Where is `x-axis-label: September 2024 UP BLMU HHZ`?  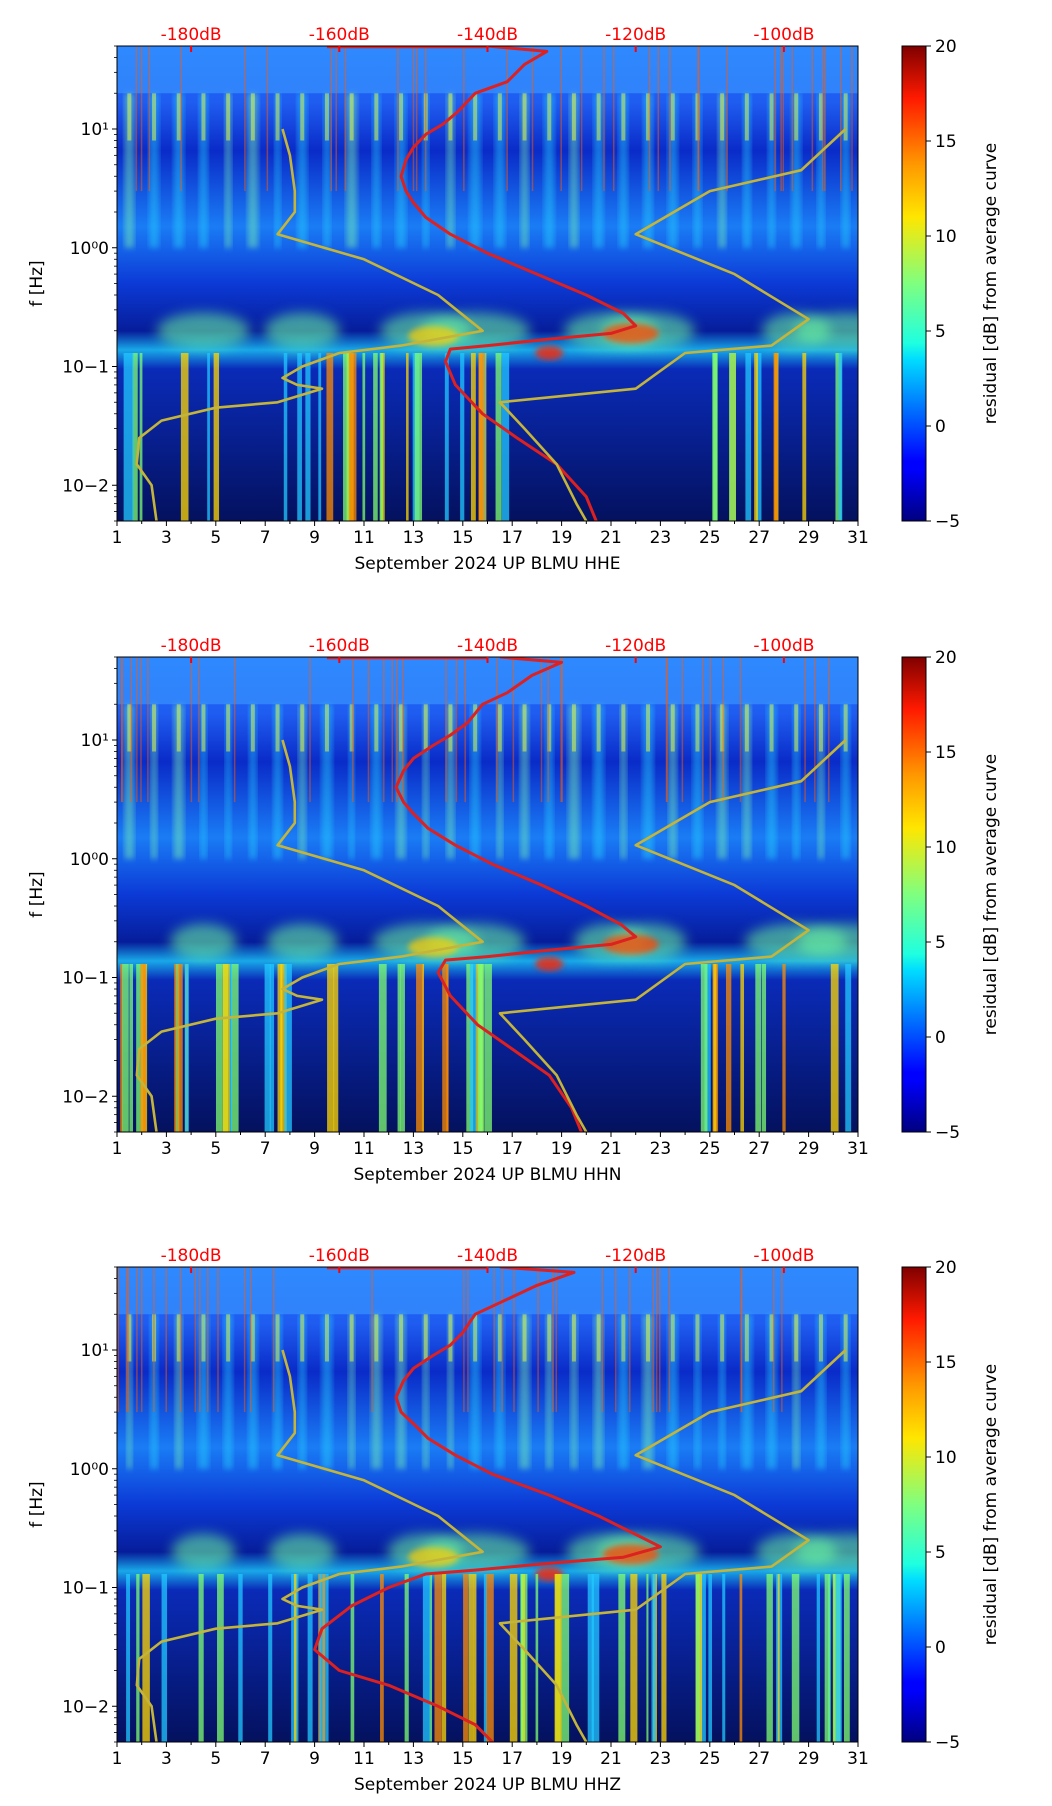 x-axis-label: September 2024 UP BLMU HHZ is located at coordinates (487, 1785).